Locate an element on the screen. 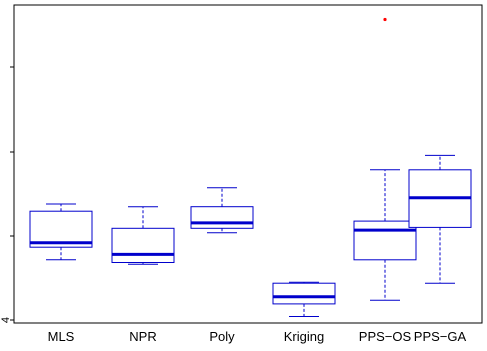 This screenshot has width=487, height=351. box-mls is located at coordinates (61, 232).